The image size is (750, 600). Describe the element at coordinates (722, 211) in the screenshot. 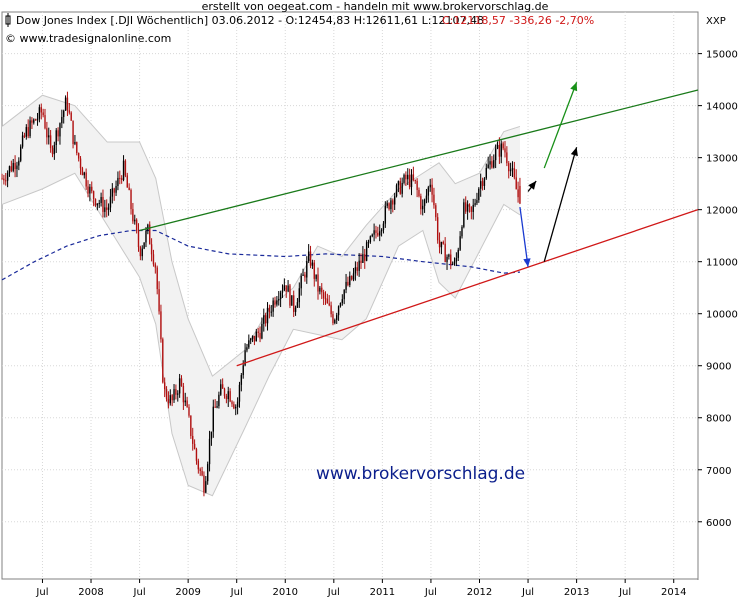

I see `y-tick-label: 12000` at that location.